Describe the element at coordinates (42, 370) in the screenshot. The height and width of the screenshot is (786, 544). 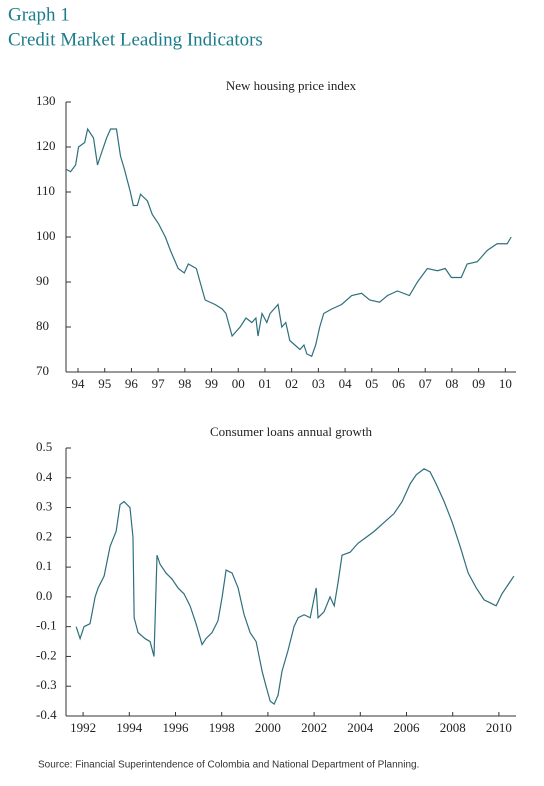
I see `y-tick-label: 70` at that location.